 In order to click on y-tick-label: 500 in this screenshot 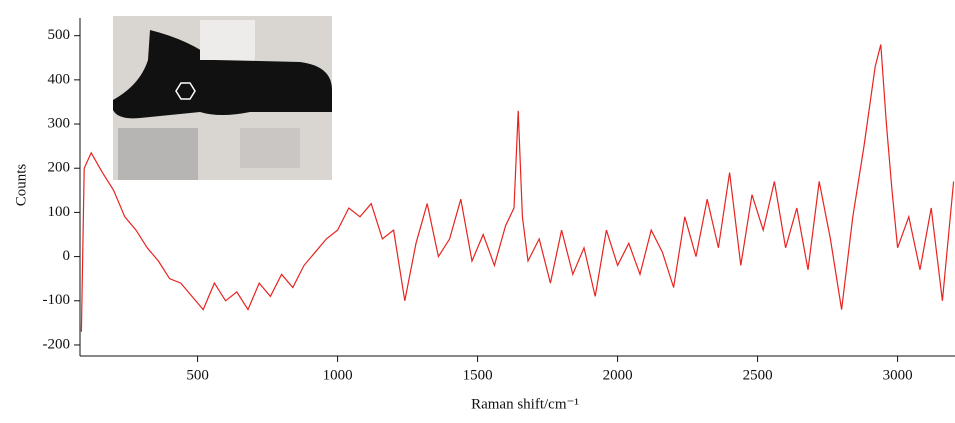, I will do `click(59, 35)`.